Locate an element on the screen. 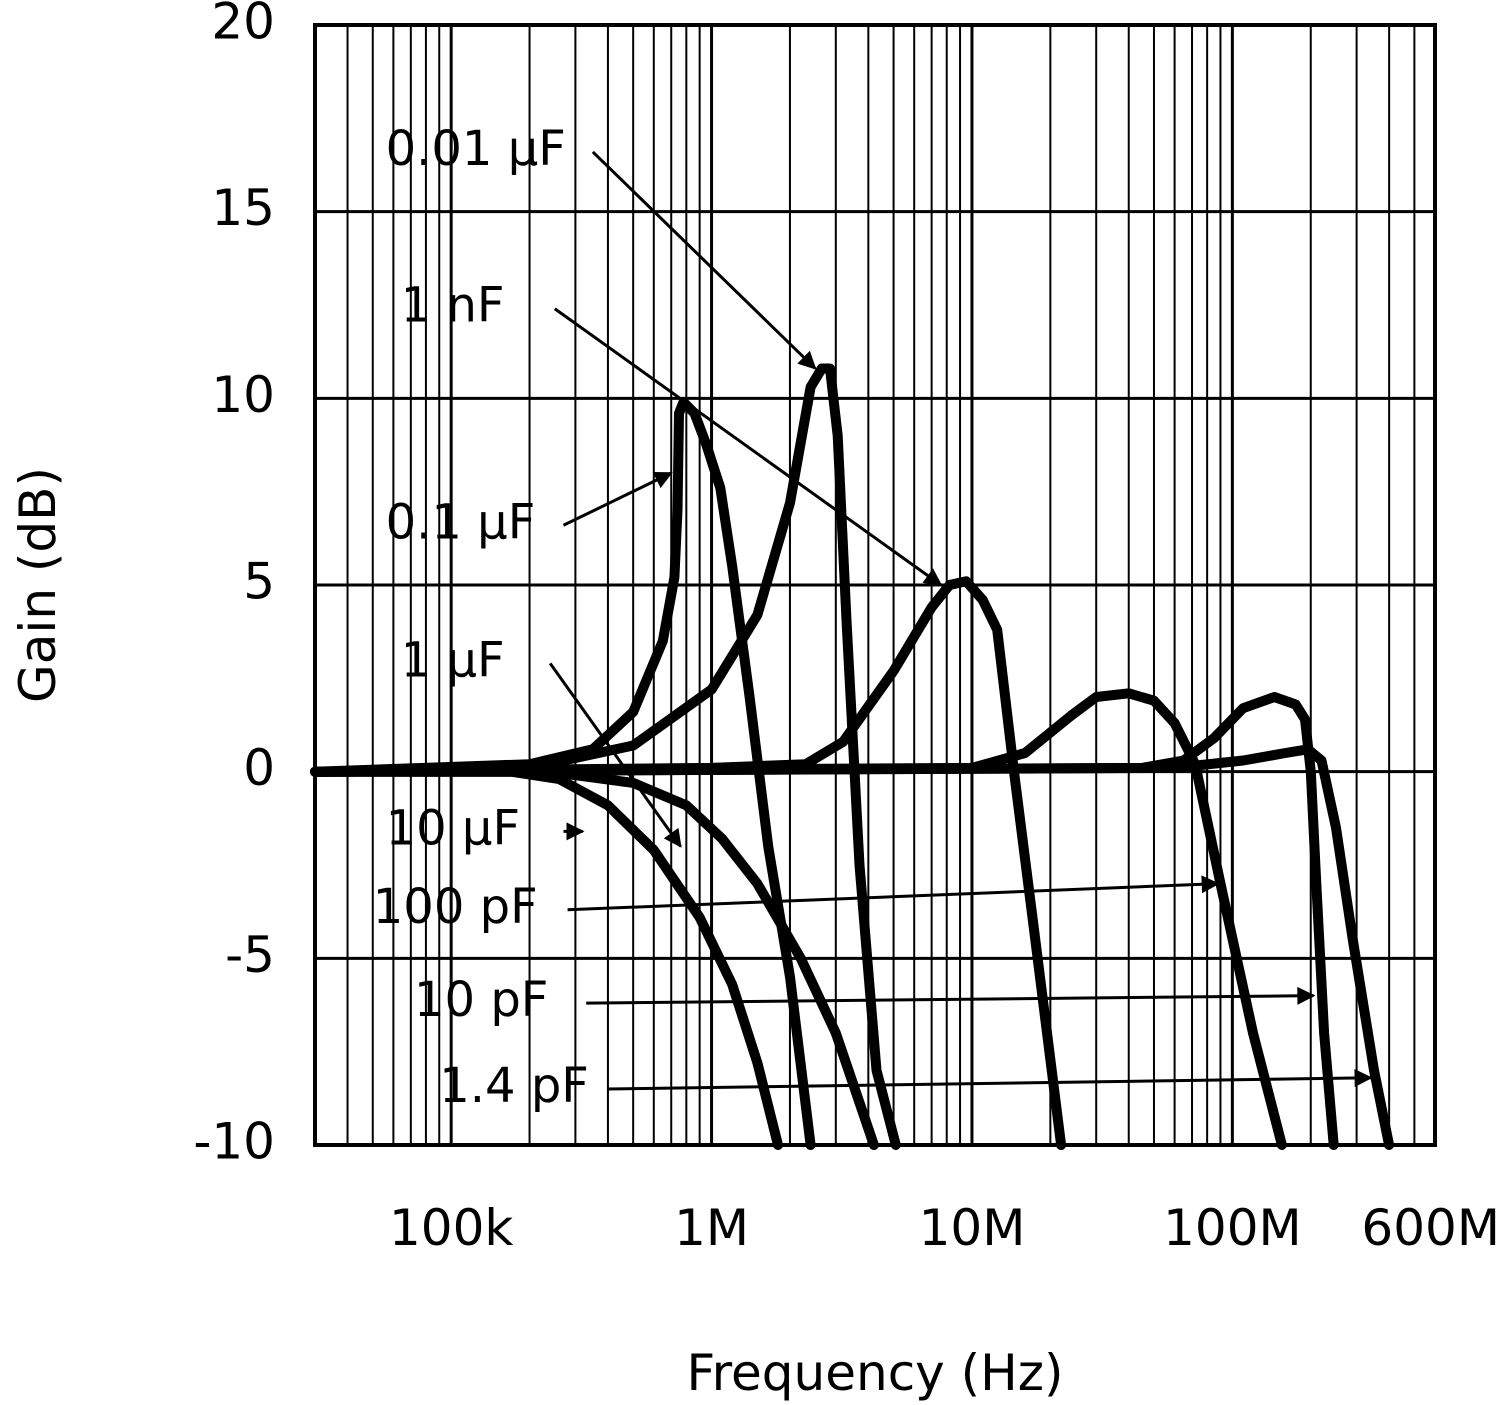  annotation-label-10-pf: 10 pF is located at coordinates (481, 1000).